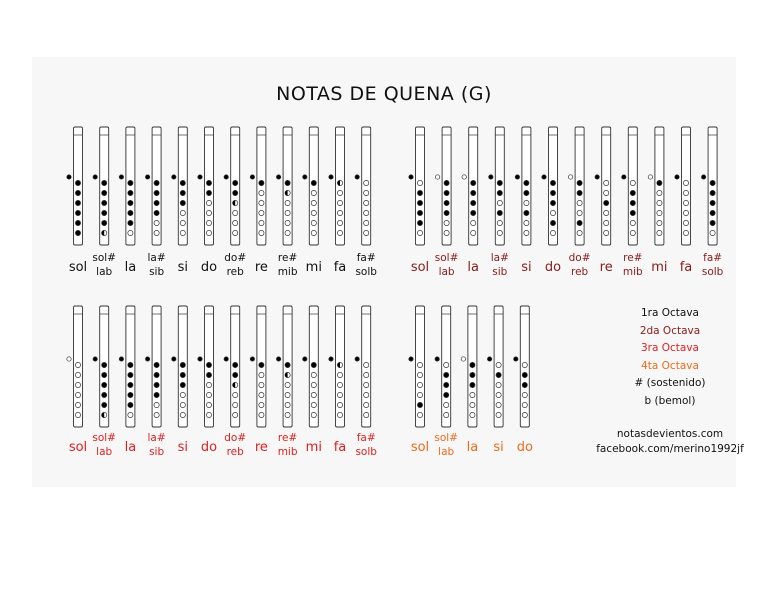 The image size is (768, 594). Describe the element at coordinates (526, 267) in the screenshot. I see `note-label: si` at that location.